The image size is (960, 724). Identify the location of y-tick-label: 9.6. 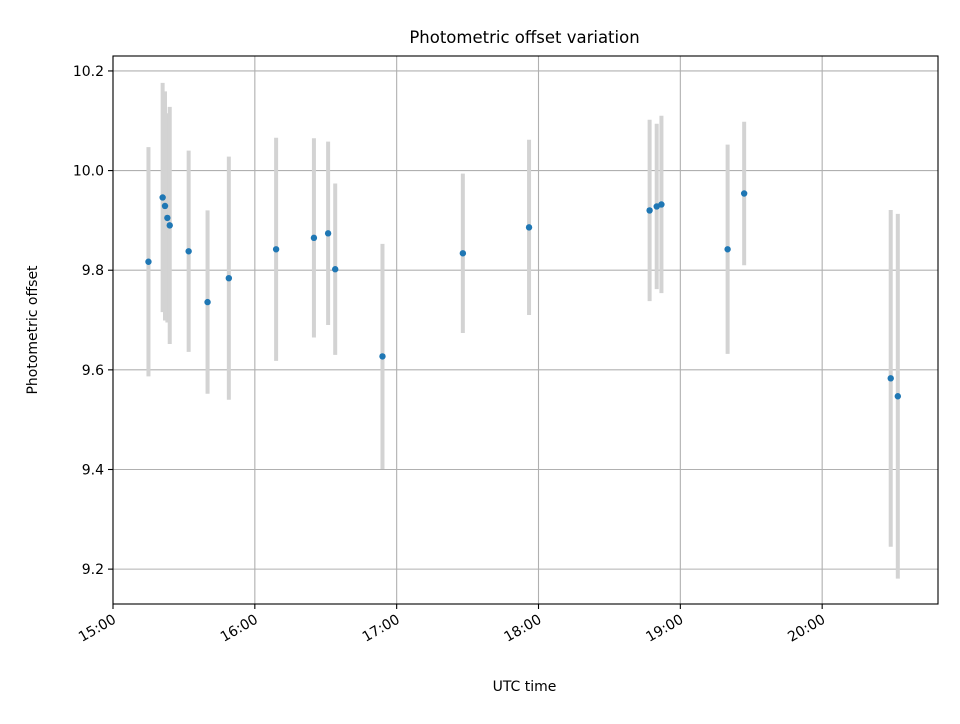
(93, 371).